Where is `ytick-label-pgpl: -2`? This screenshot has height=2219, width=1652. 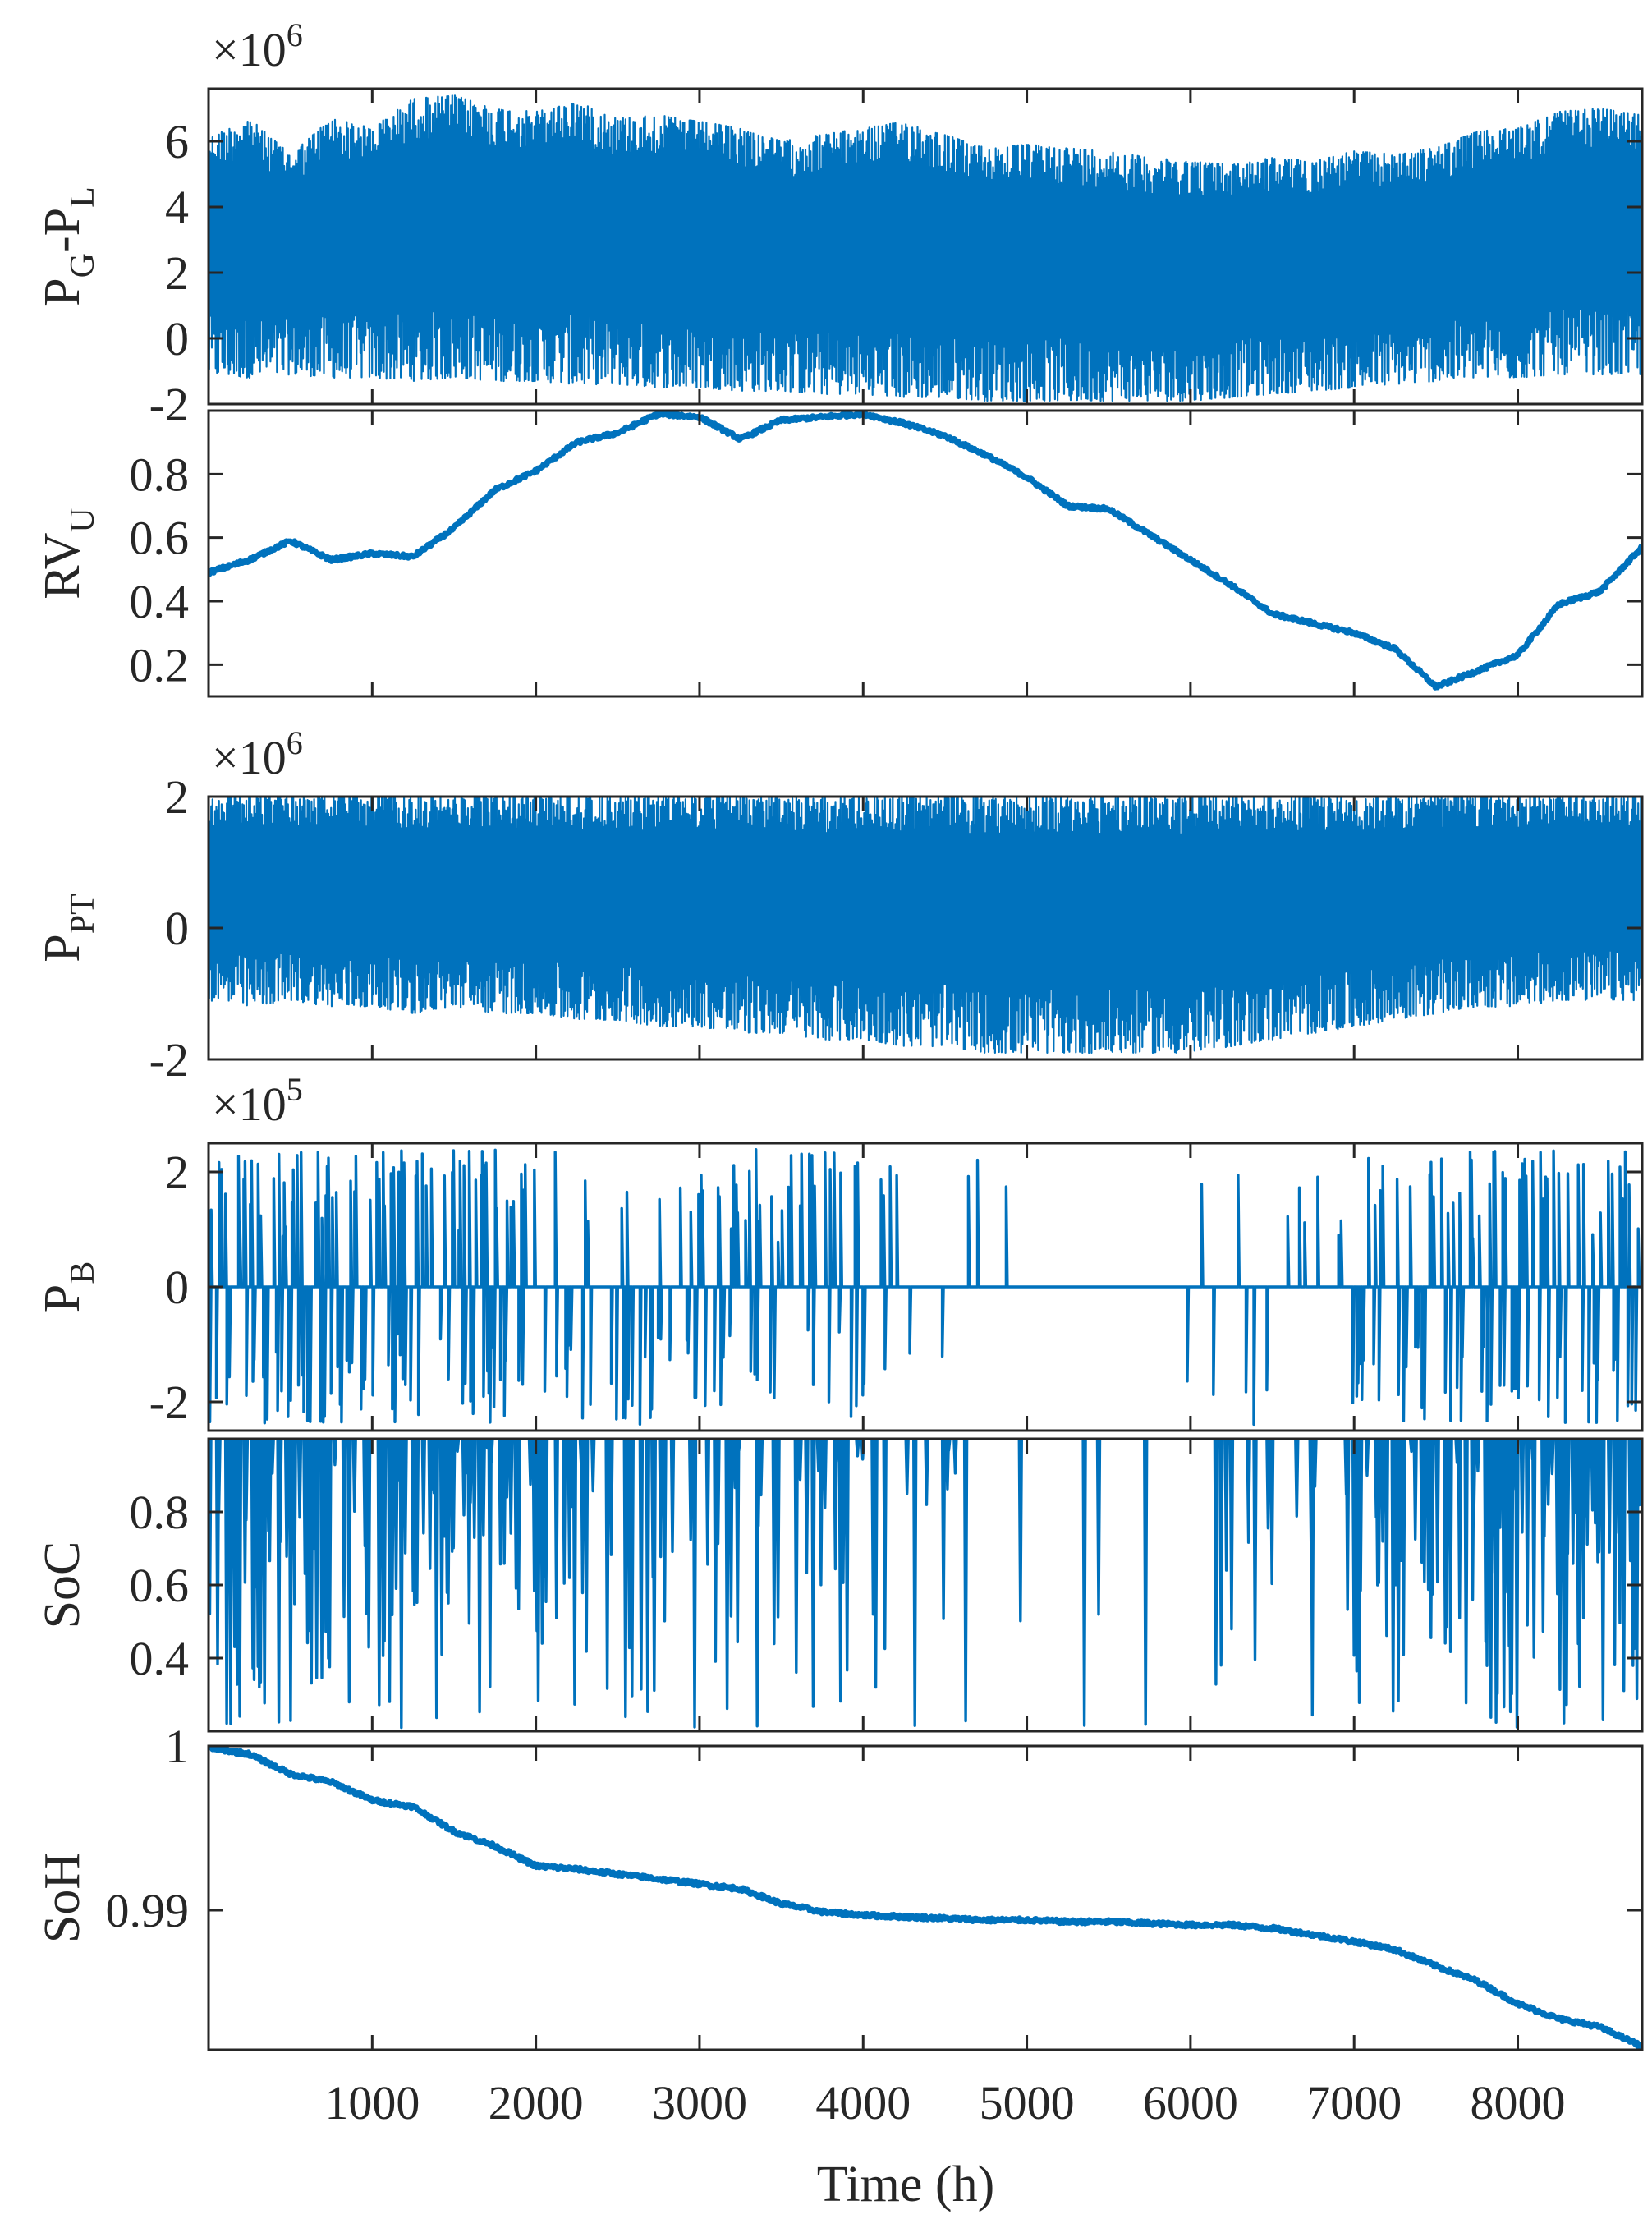 ytick-label-pgpl: -2 is located at coordinates (169, 405).